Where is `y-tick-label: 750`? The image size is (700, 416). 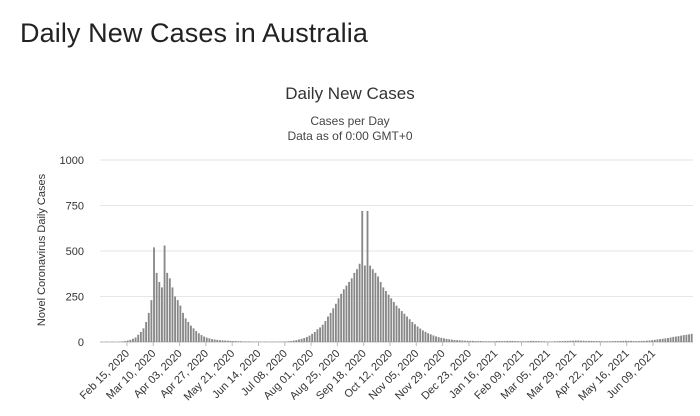
y-tick-label: 750 is located at coordinates (75, 207).